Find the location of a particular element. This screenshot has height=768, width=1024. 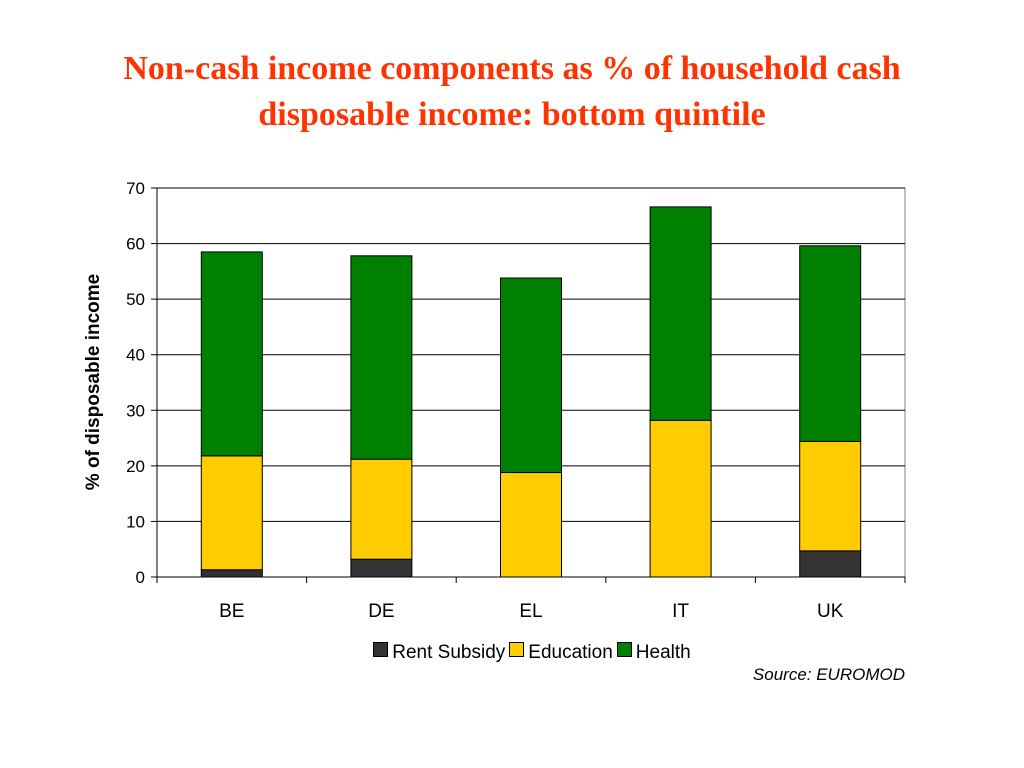

bar-rent-subsidy-uk is located at coordinates (830, 564).